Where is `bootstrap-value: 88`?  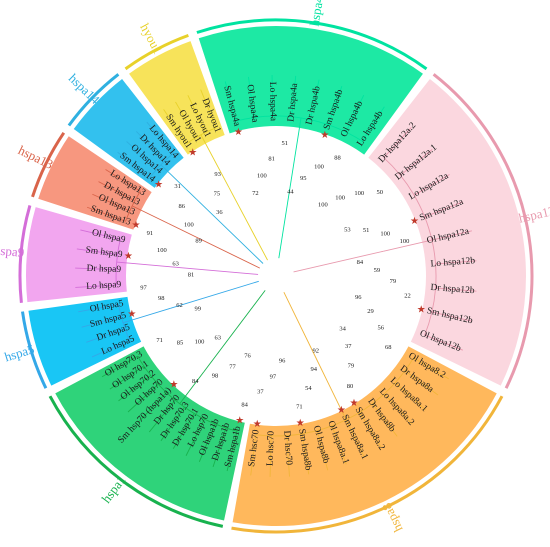 bootstrap-value: 88 is located at coordinates (337, 158).